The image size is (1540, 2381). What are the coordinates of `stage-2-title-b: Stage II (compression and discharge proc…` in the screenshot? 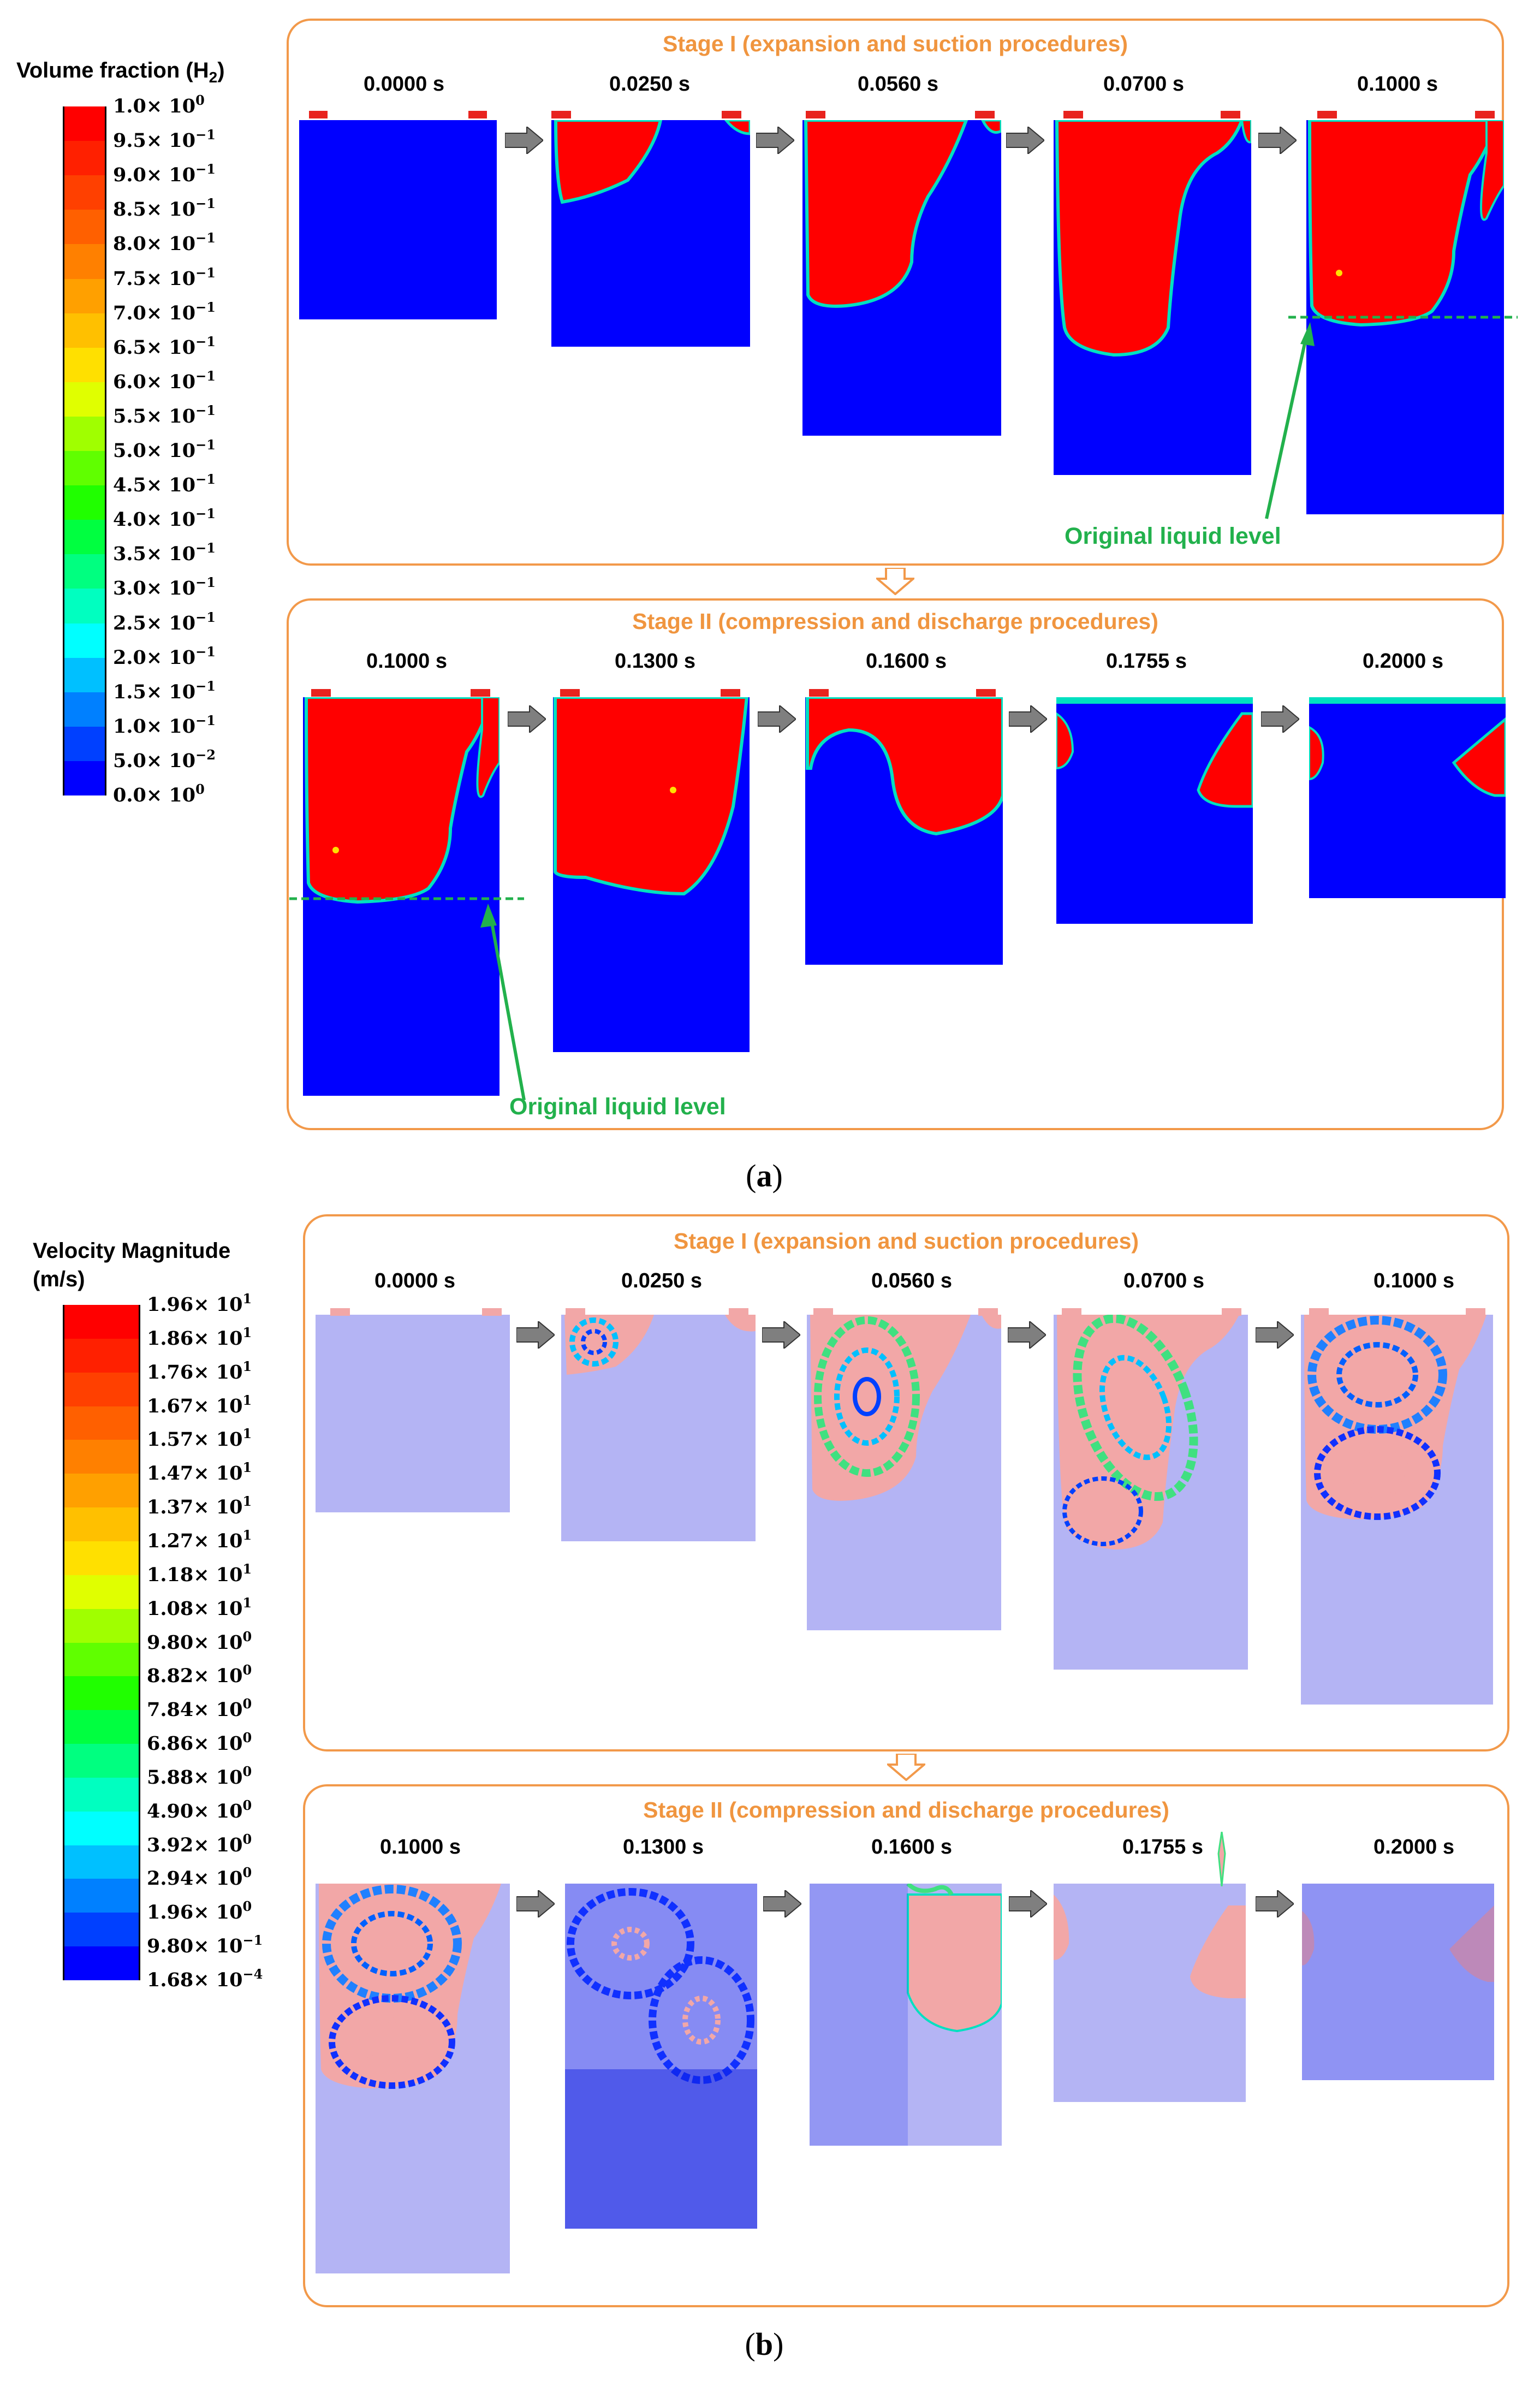 It's located at (906, 1809).